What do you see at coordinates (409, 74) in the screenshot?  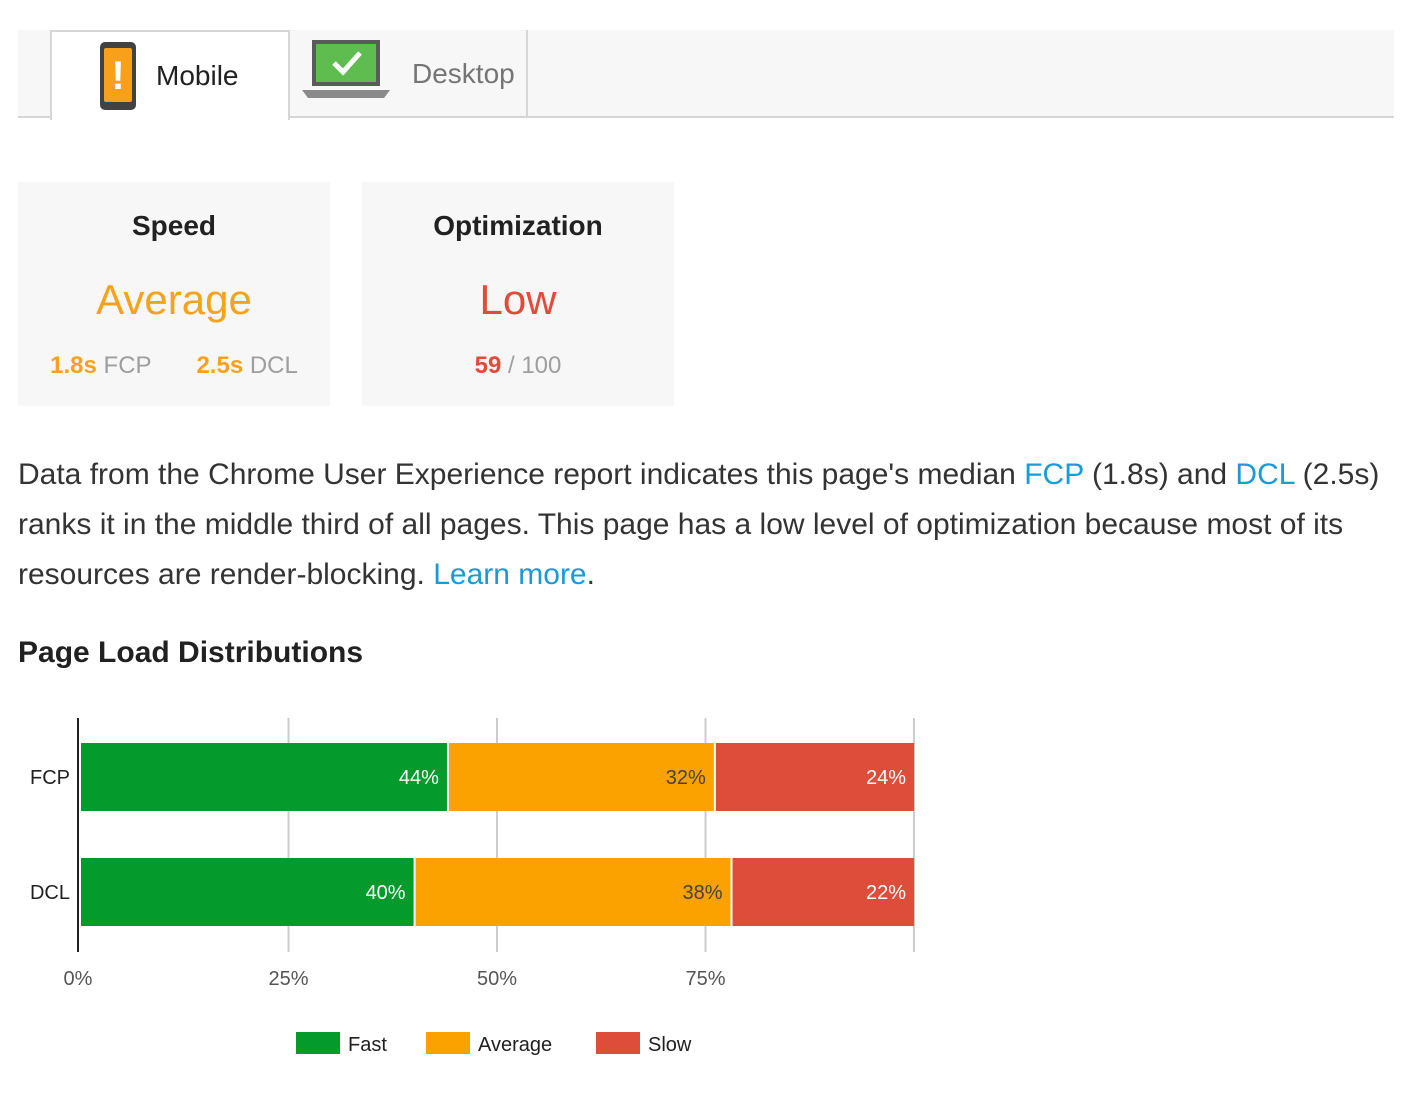 I see `tab-desktop: Desktop` at bounding box center [409, 74].